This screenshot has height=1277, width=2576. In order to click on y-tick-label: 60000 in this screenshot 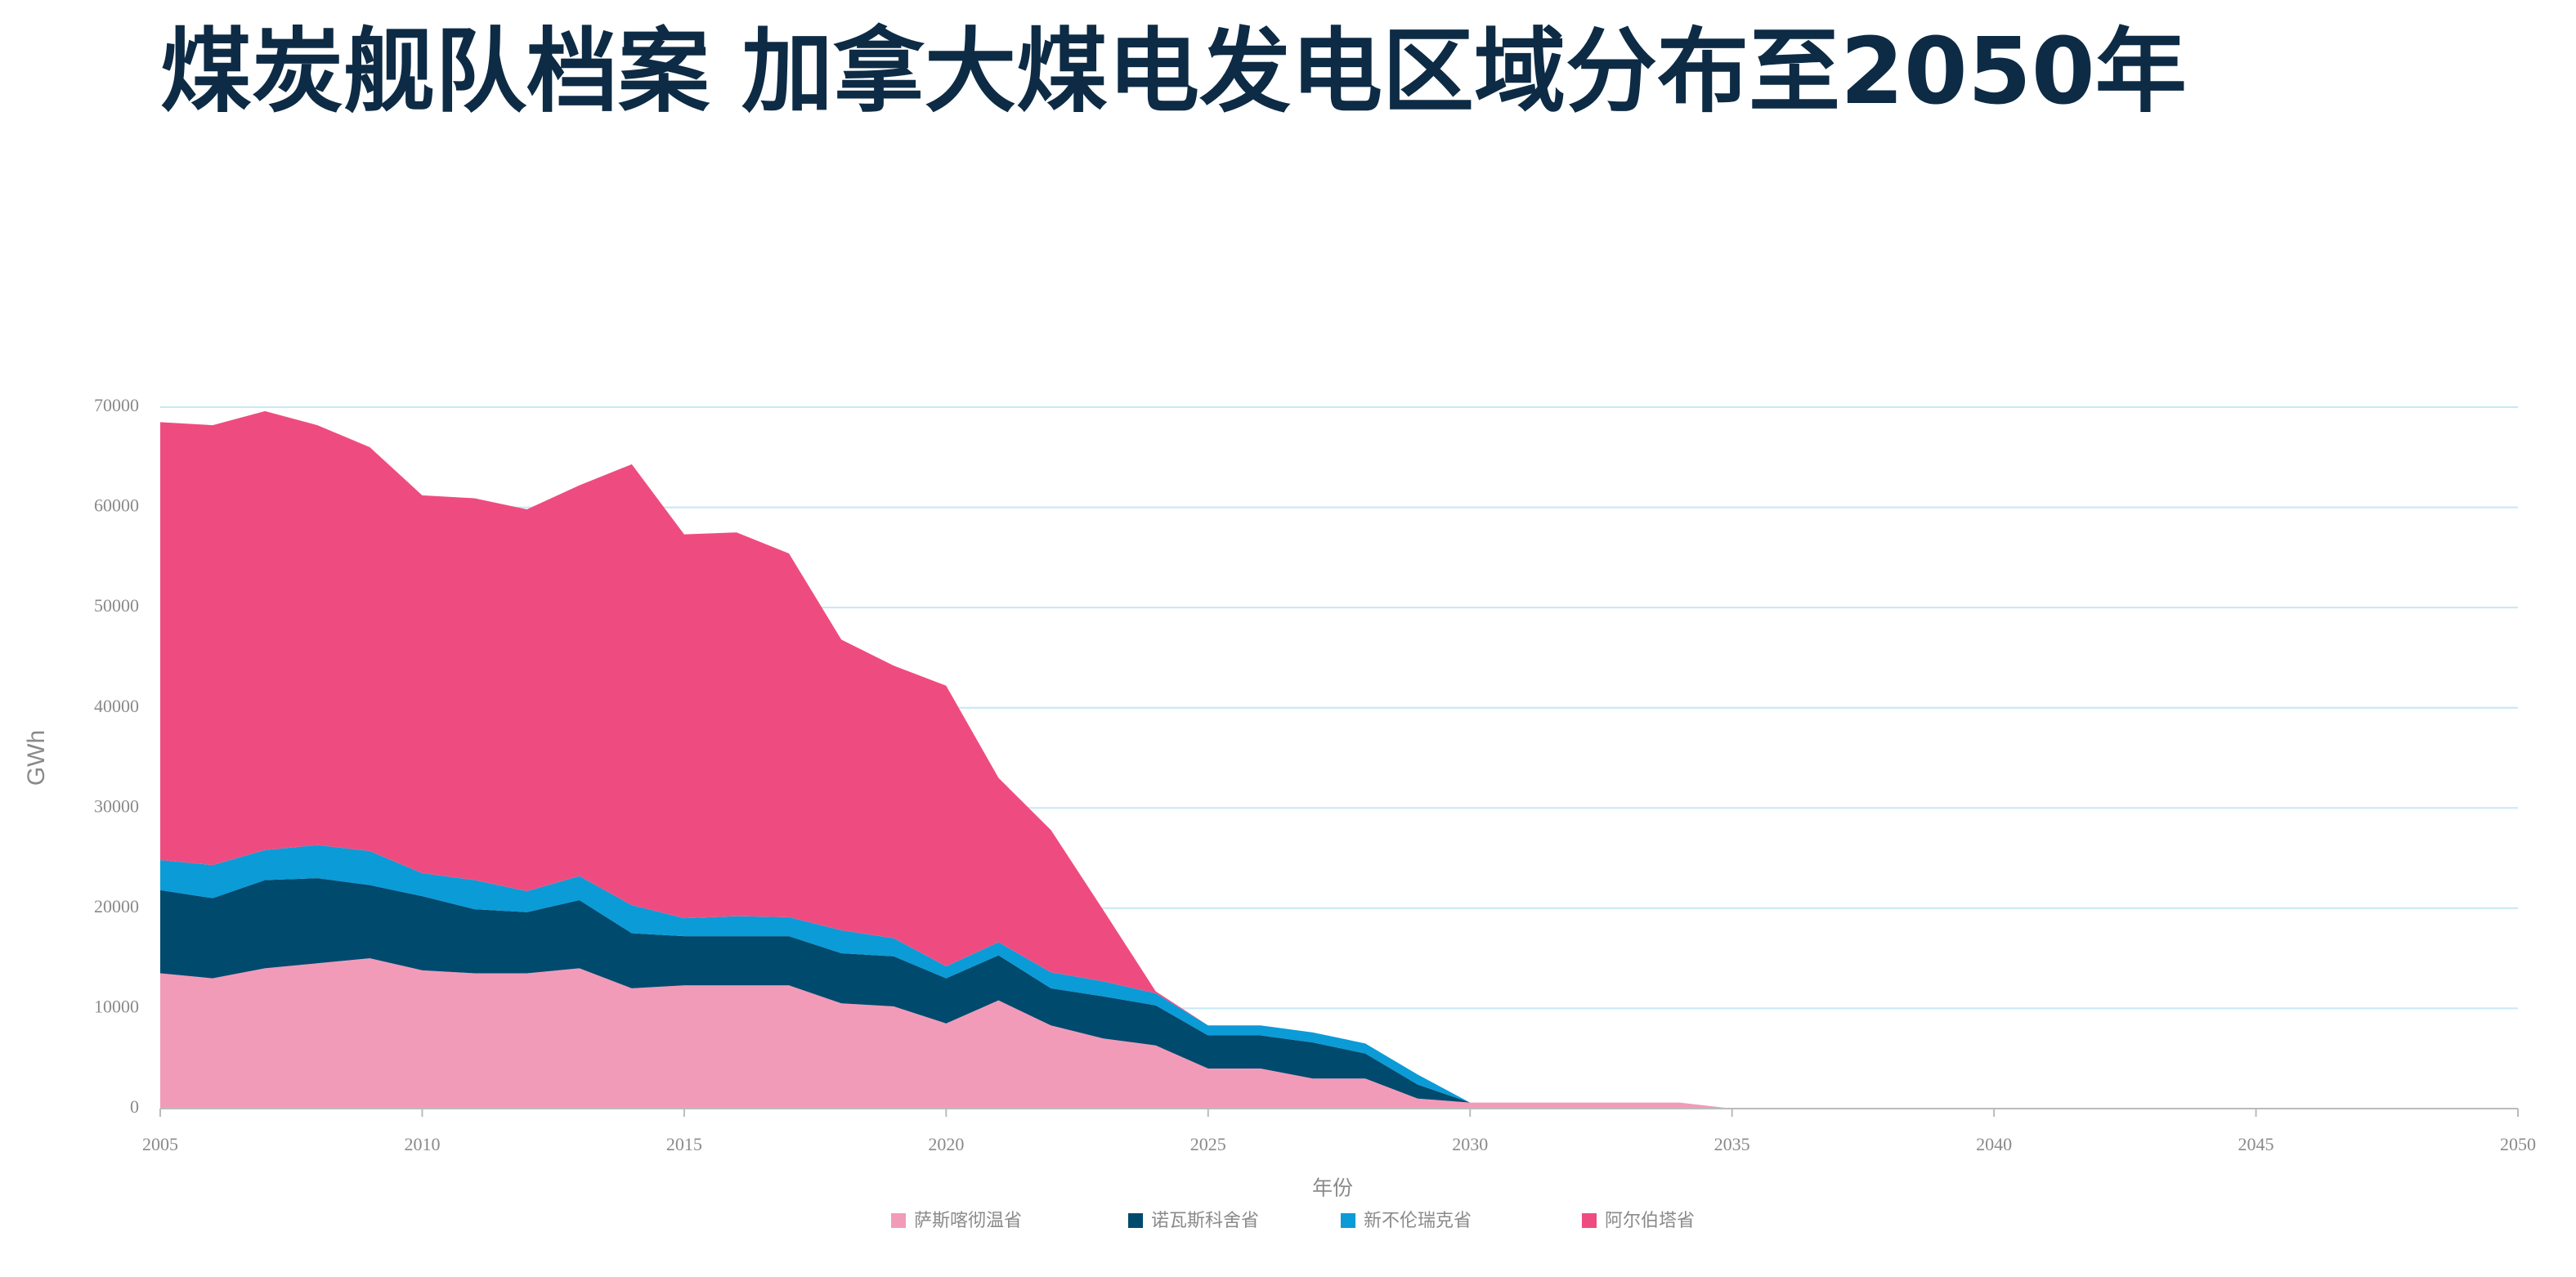, I will do `click(117, 505)`.